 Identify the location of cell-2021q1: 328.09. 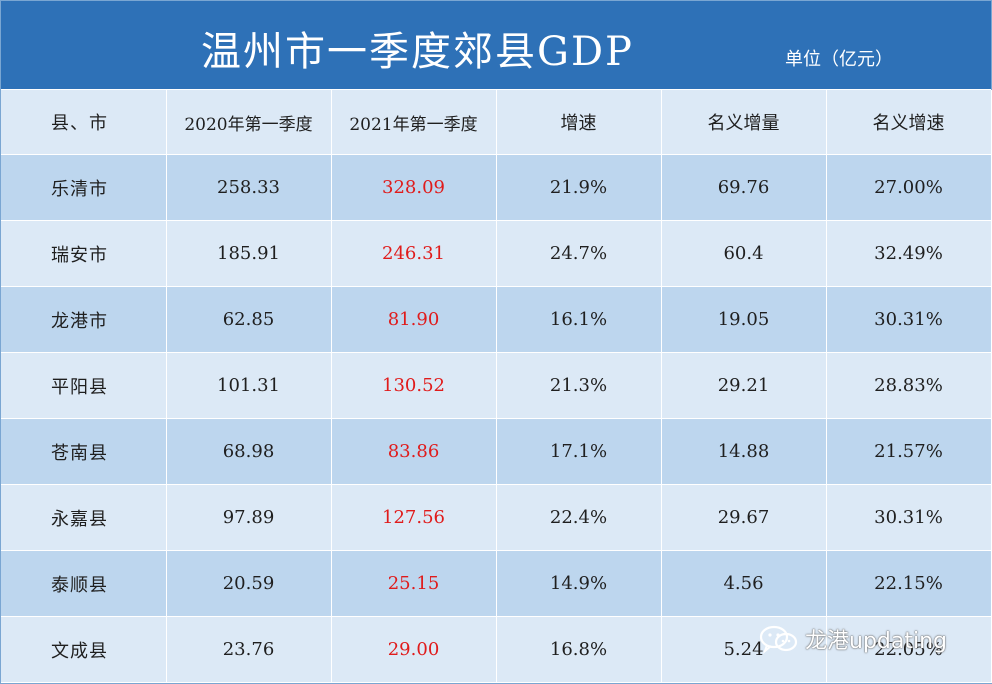
(414, 187).